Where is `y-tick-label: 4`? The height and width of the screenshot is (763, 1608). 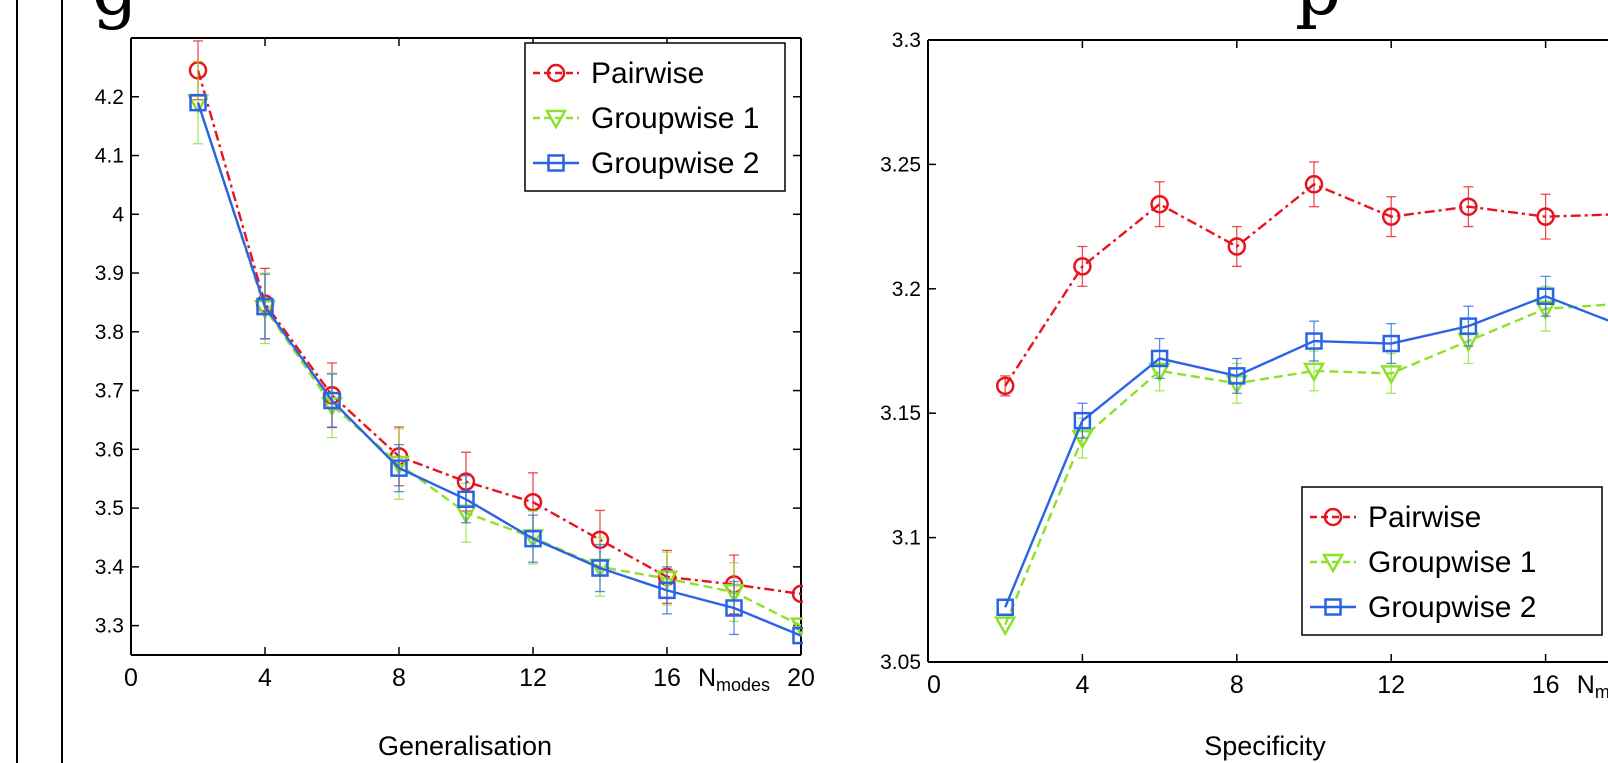 y-tick-label: 4 is located at coordinates (118, 214).